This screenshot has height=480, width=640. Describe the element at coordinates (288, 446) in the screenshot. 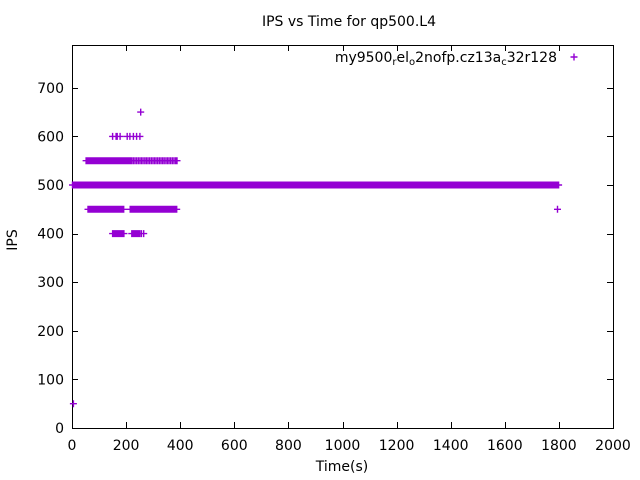

I see `x-tick-label: 800` at that location.